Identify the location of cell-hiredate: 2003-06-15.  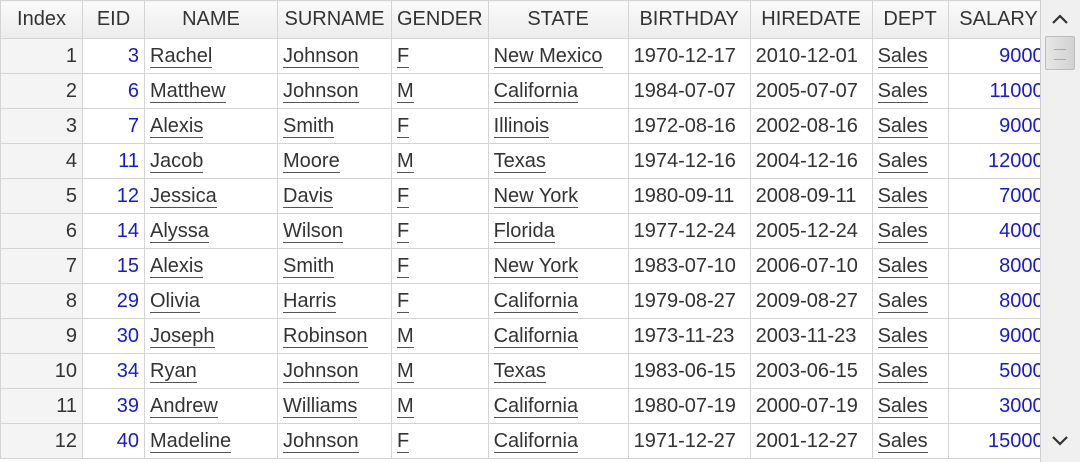
(811, 371).